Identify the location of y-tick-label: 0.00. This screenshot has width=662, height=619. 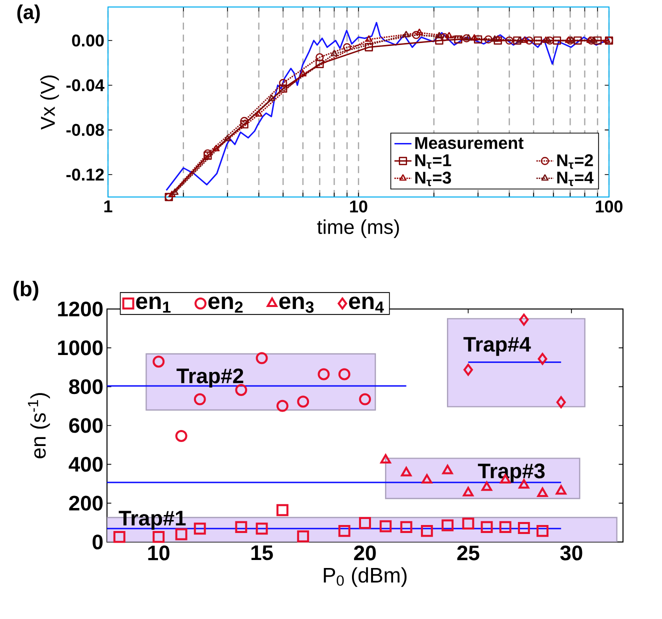
(88, 40).